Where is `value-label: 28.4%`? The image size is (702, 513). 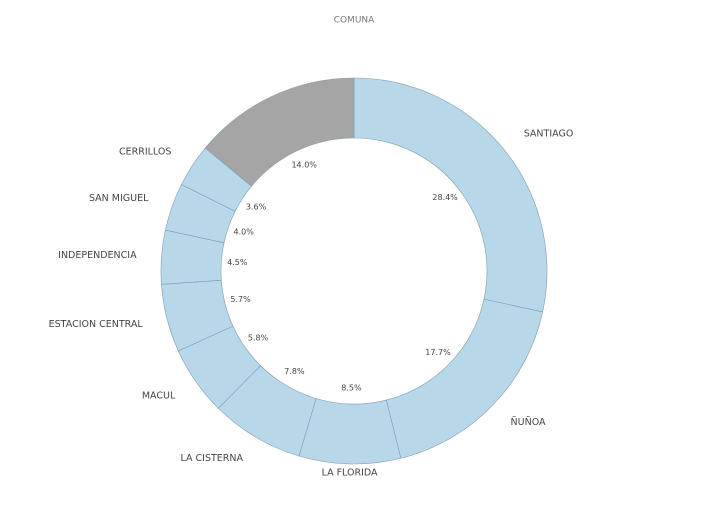 value-label: 28.4% is located at coordinates (445, 197).